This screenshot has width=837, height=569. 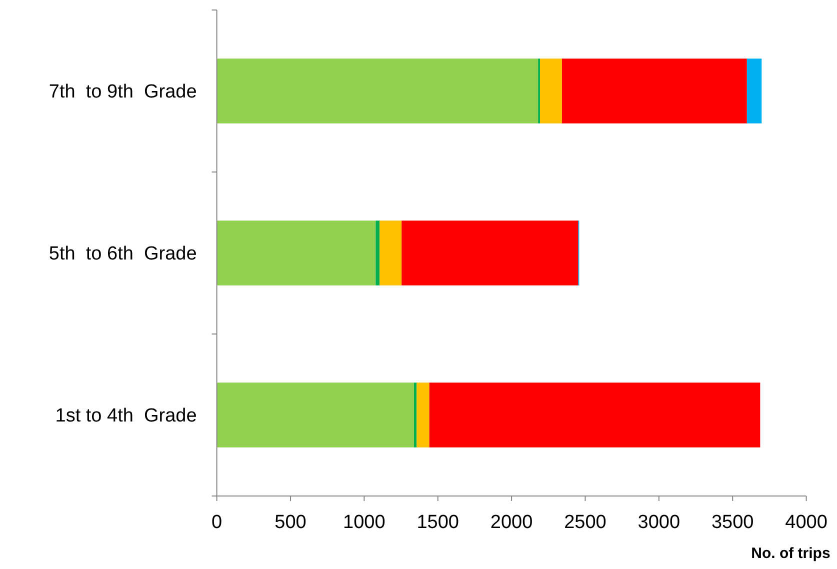 What do you see at coordinates (126, 416) in the screenshot?
I see `y-tick-label: 1st to 4th Grade` at bounding box center [126, 416].